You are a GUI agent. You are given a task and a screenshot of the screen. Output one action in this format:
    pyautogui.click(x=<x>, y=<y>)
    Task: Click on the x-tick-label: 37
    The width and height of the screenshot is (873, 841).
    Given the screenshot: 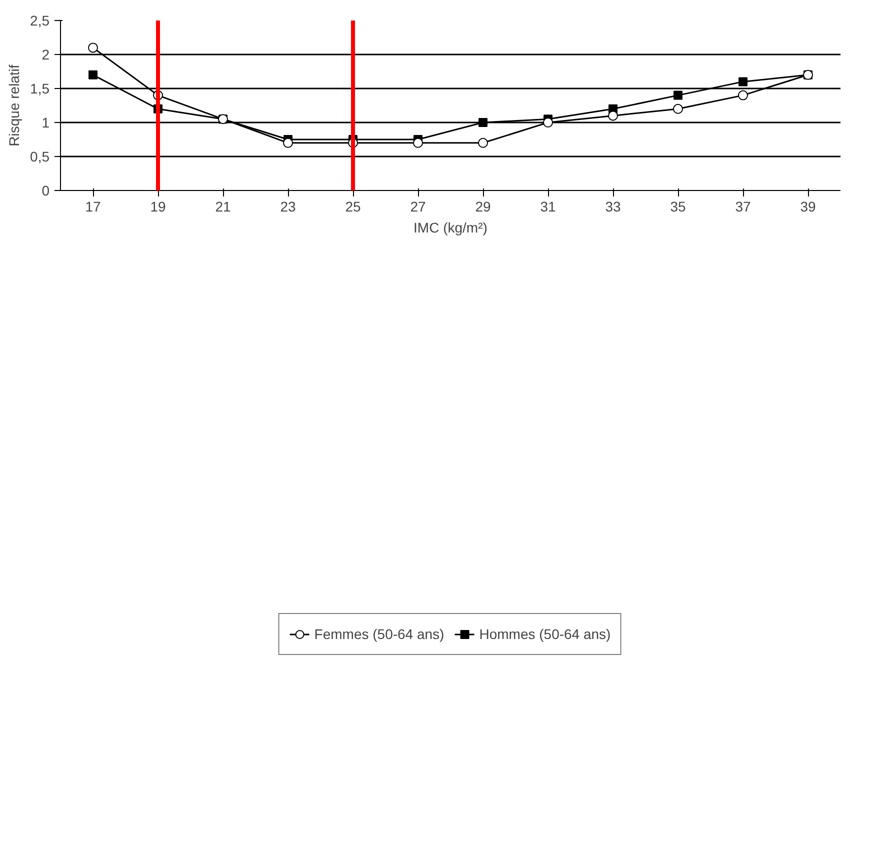 What is the action you would take?
    pyautogui.click(x=743, y=206)
    